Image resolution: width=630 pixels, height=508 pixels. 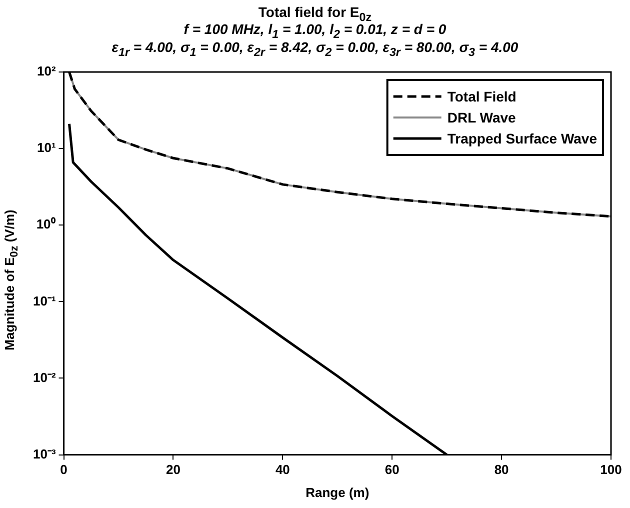 What do you see at coordinates (44, 377) in the screenshot?
I see `y-tick-label: 10⁻²` at bounding box center [44, 377].